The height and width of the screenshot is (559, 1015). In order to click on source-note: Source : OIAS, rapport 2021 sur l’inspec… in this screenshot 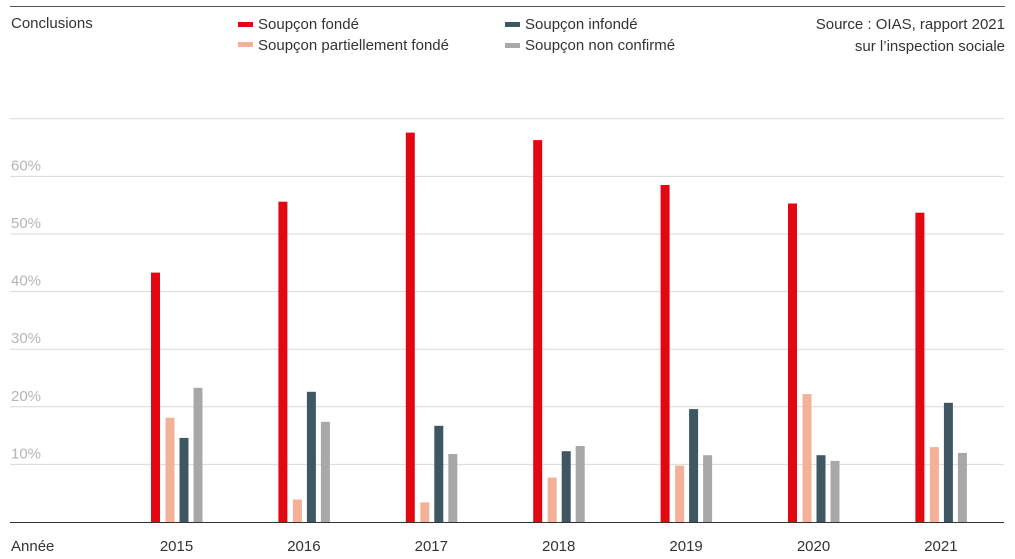, I will do `click(875, 36)`.